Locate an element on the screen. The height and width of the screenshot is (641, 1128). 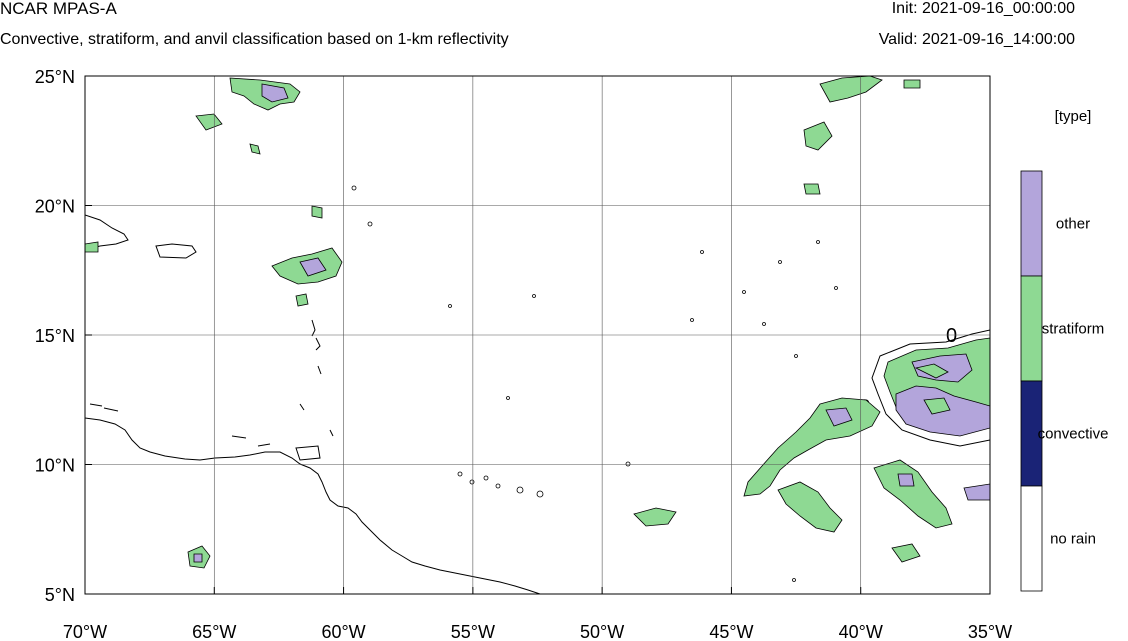
tick-label-lat: 15°N is located at coordinates (55, 336).